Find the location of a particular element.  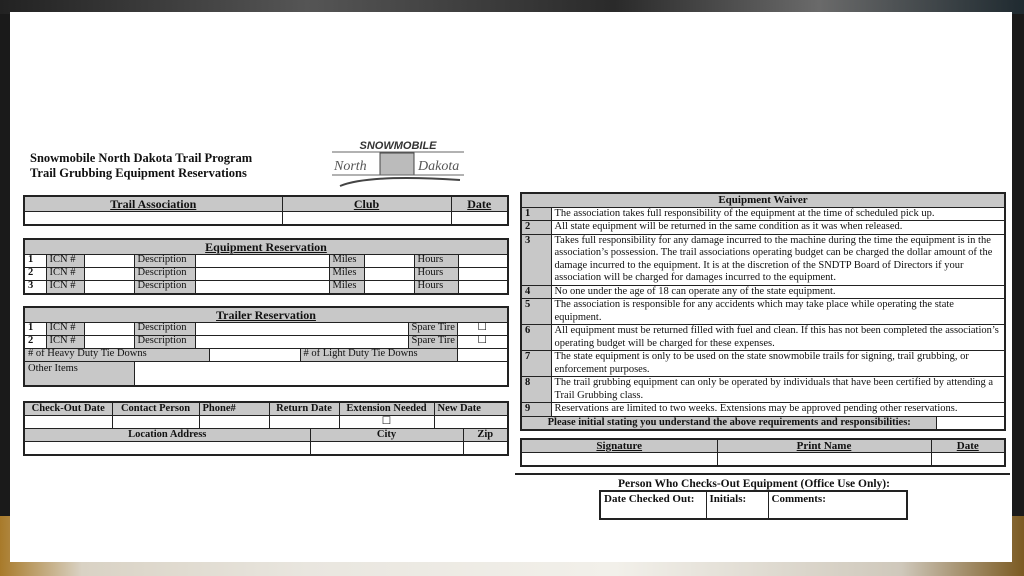

contact-person-field is located at coordinates (155, 422).